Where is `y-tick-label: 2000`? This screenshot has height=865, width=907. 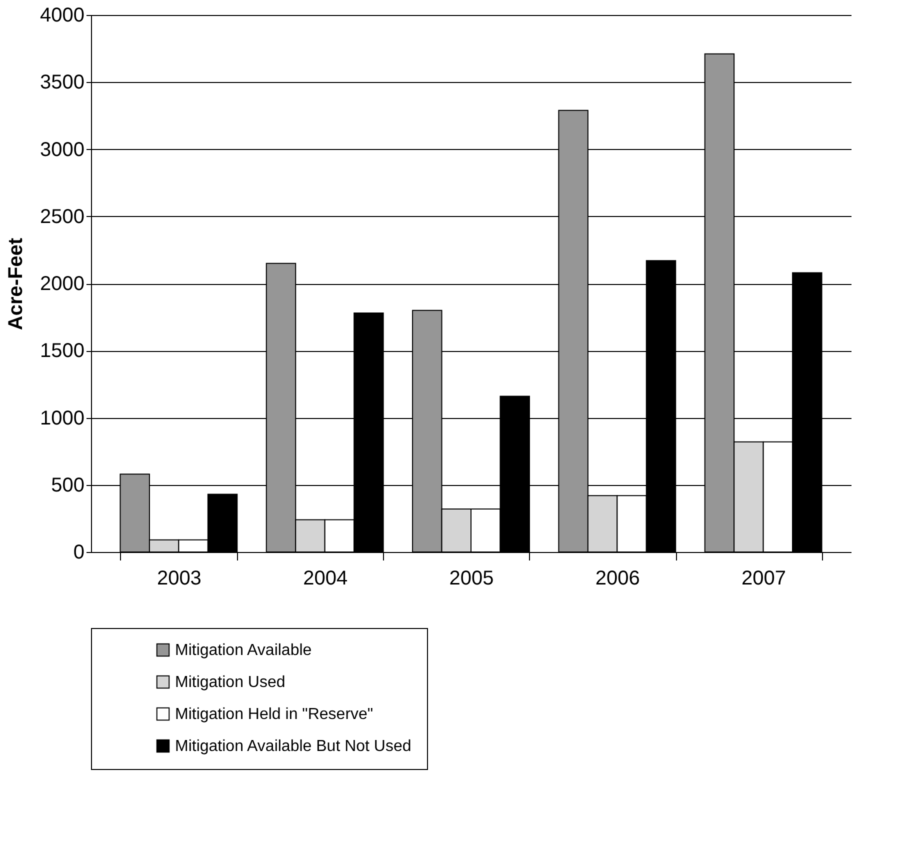 y-tick-label: 2000 is located at coordinates (62, 284).